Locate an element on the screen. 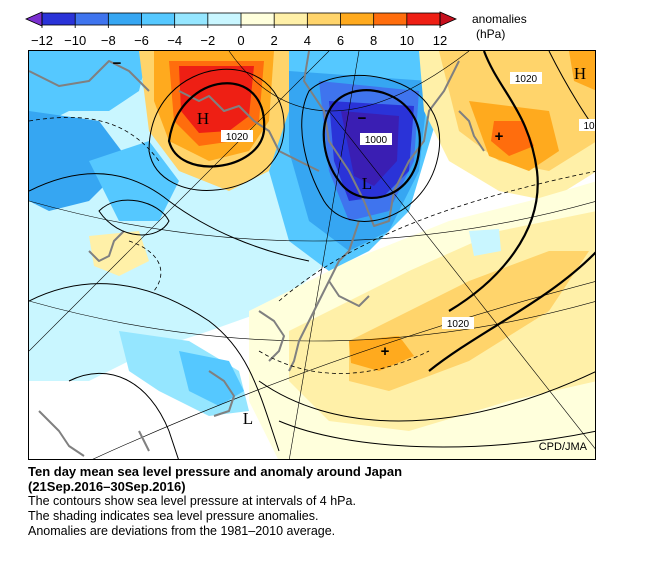 The width and height of the screenshot is (650, 570). colorbar-tick-label: 6 is located at coordinates (340, 40).